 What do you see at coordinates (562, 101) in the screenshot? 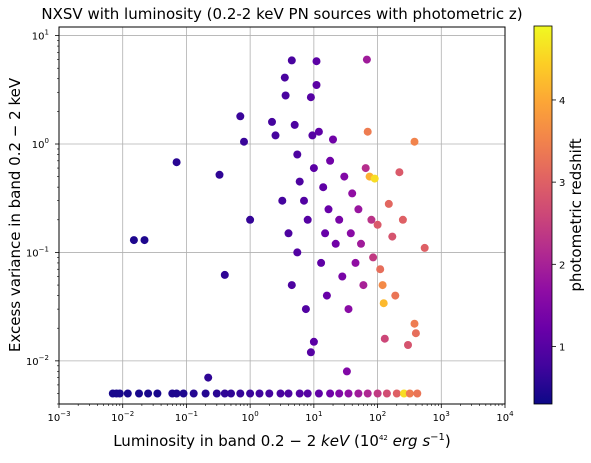
I see `colorbar-tick-label: 4` at bounding box center [562, 101].